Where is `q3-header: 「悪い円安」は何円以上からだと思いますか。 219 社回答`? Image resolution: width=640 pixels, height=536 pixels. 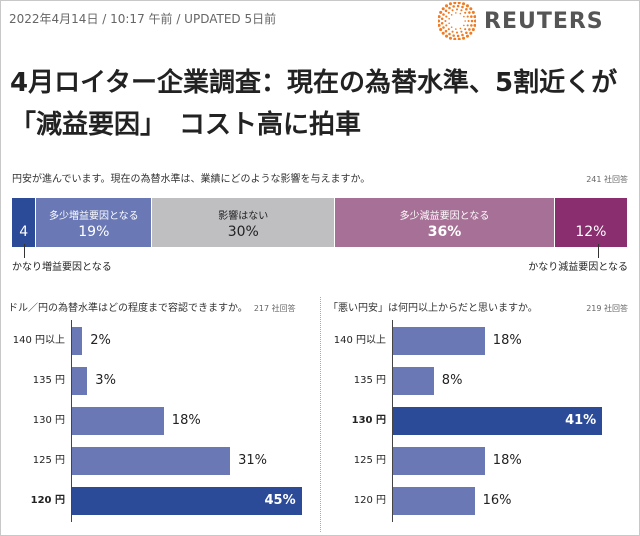 q3-header: 「悪い円安」は何円以上からだと思いますか。 219 社回答 is located at coordinates (478, 306).